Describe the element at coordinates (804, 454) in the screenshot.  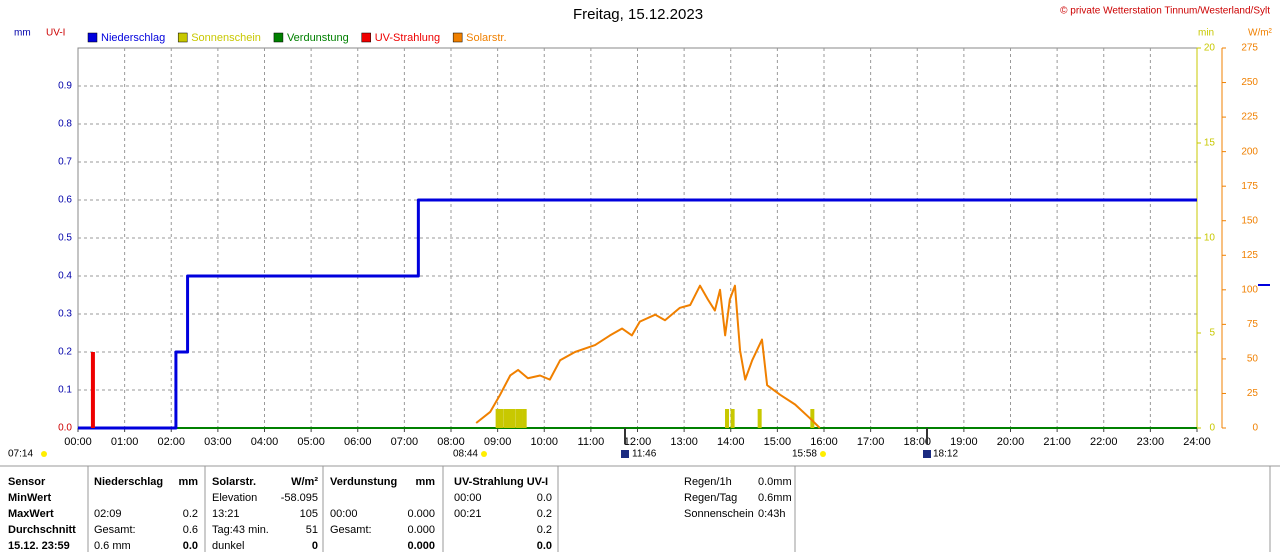
I see `sun-event: 15:58` at that location.